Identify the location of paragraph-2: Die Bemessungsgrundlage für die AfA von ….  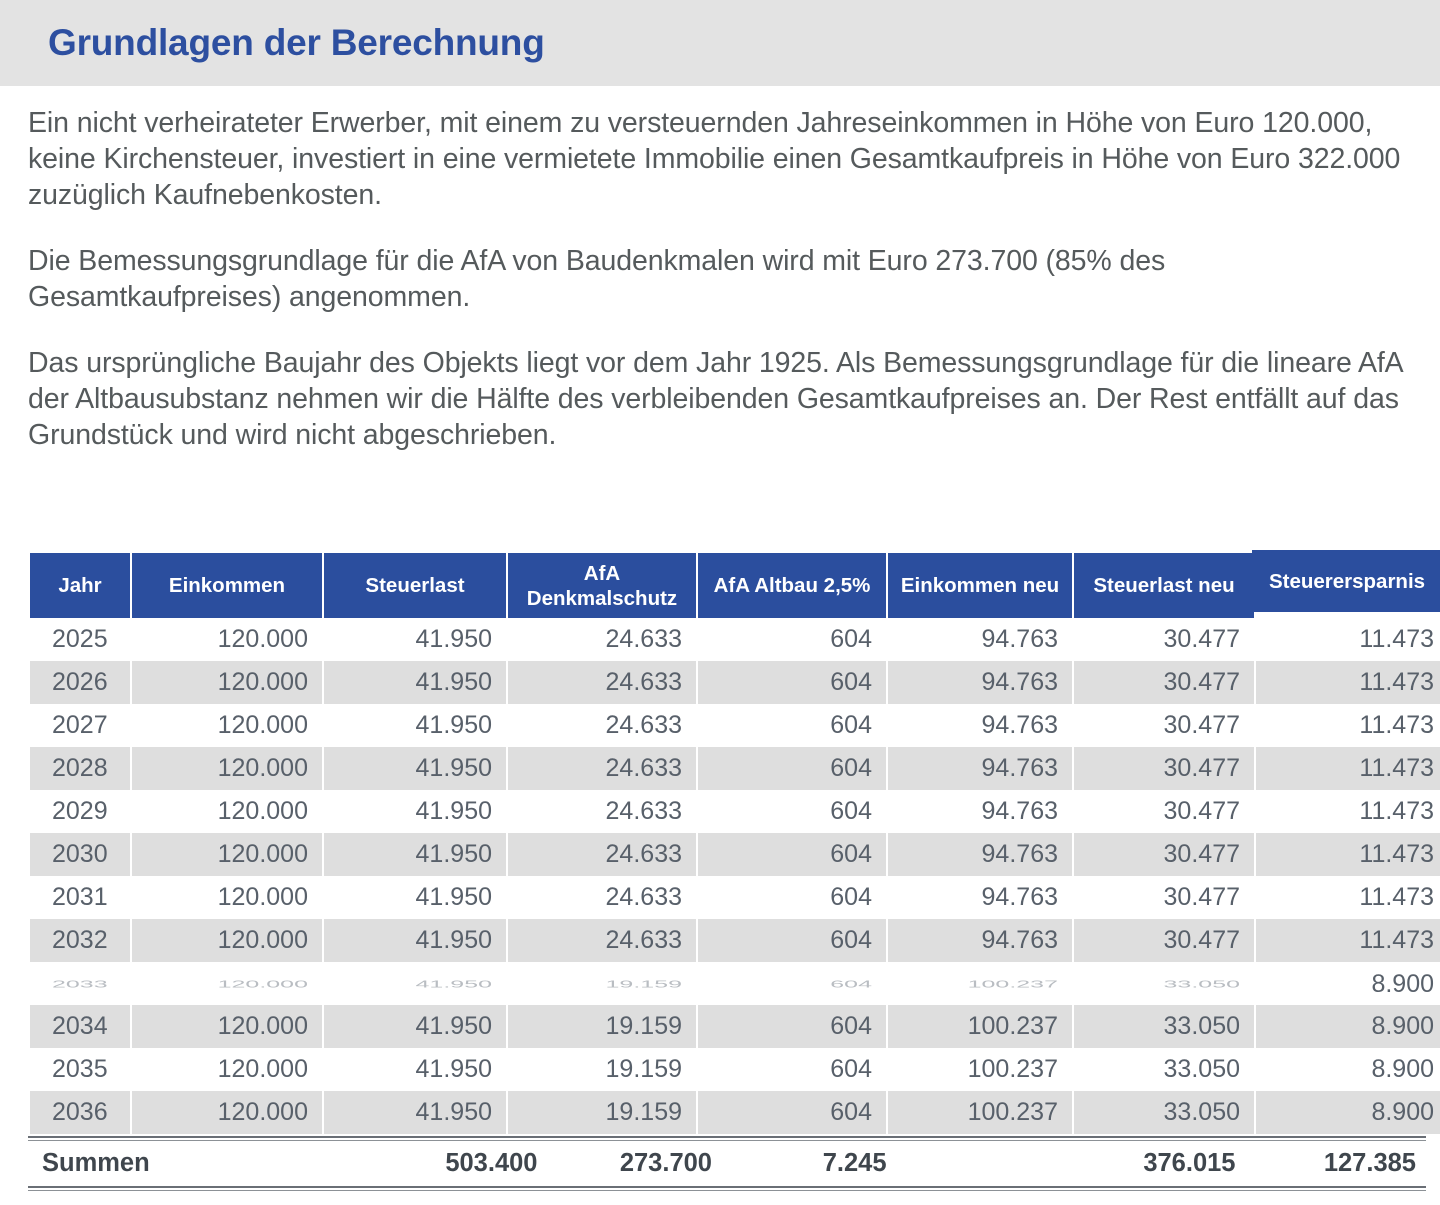
(597, 279).